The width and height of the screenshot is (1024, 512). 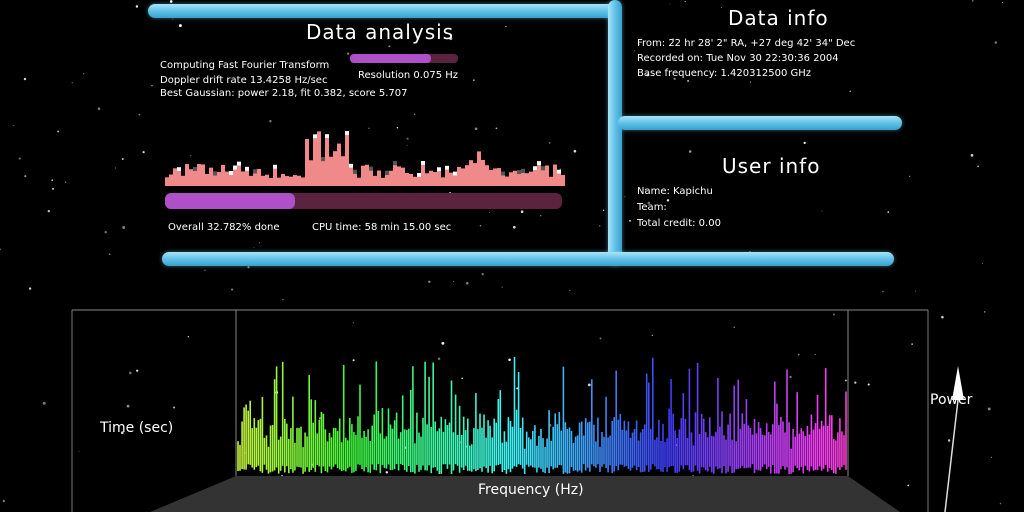 I want to click on transform-progress-fill, so click(x=390, y=58).